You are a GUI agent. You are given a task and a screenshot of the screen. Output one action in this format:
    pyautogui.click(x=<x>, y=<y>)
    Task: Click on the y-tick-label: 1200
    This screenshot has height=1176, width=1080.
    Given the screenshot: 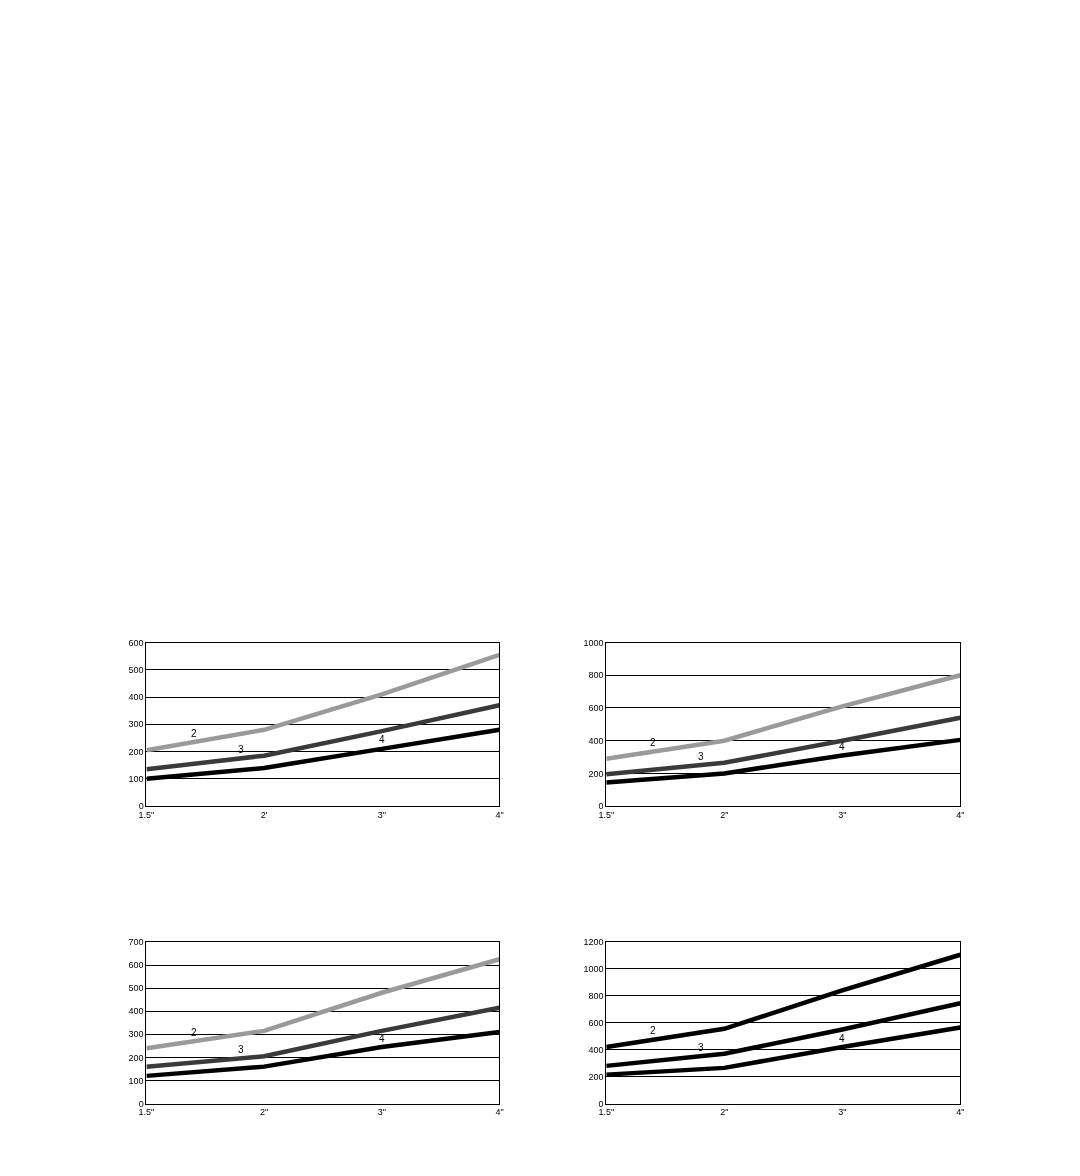 What is the action you would take?
    pyautogui.click(x=593, y=942)
    